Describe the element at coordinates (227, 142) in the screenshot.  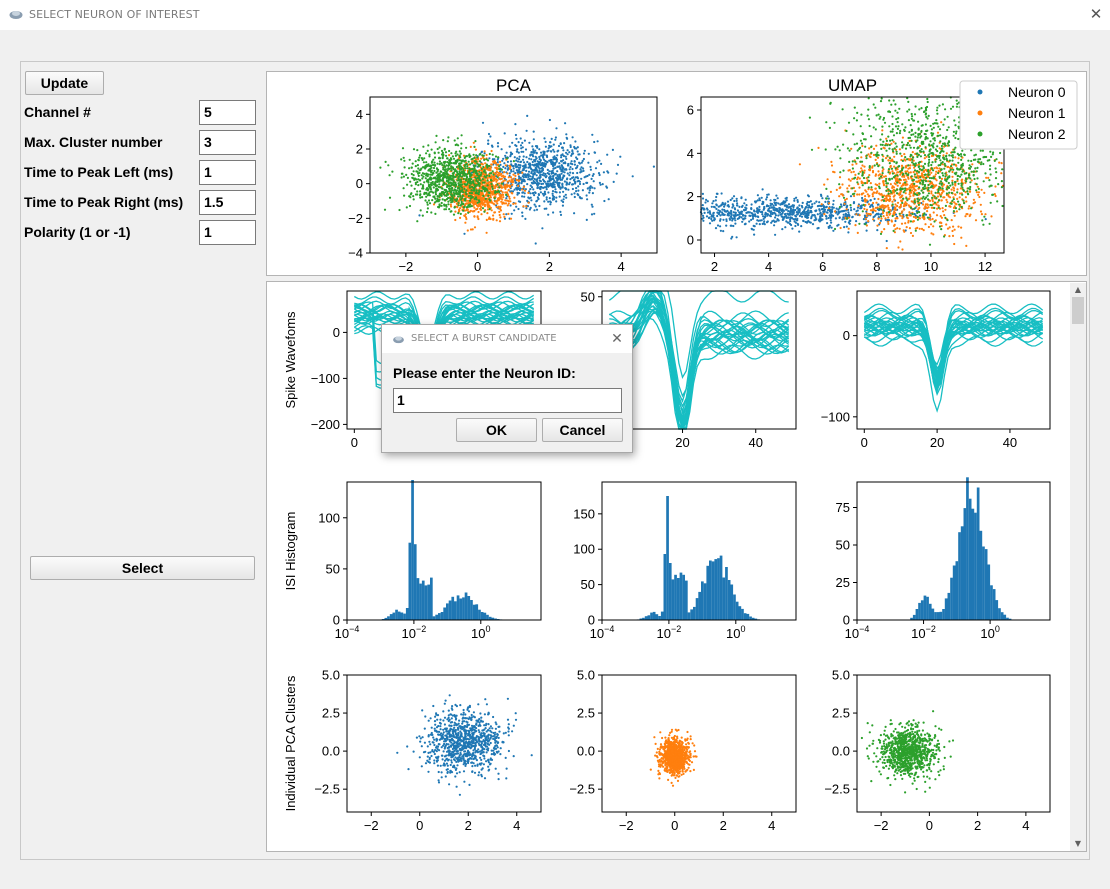
I see `max-cluster-input: 3` at that location.